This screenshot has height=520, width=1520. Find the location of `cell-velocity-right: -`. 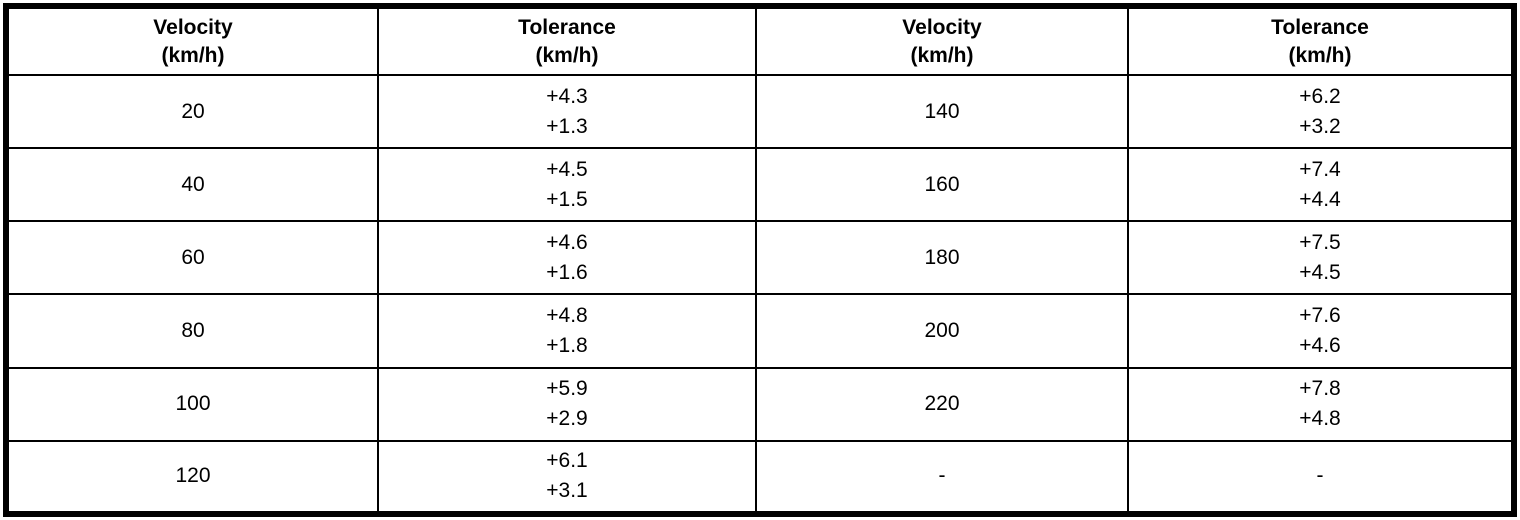

cell-velocity-right: - is located at coordinates (942, 477).